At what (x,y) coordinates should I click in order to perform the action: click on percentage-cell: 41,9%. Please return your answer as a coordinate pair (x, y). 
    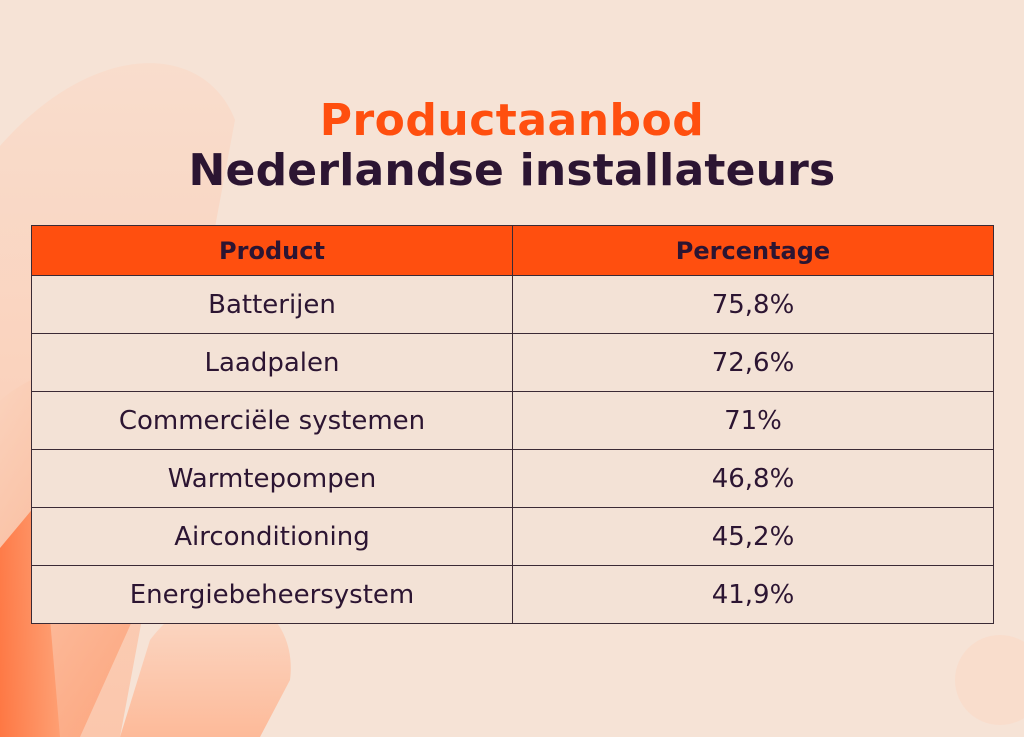
    Looking at the image, I should click on (753, 594).